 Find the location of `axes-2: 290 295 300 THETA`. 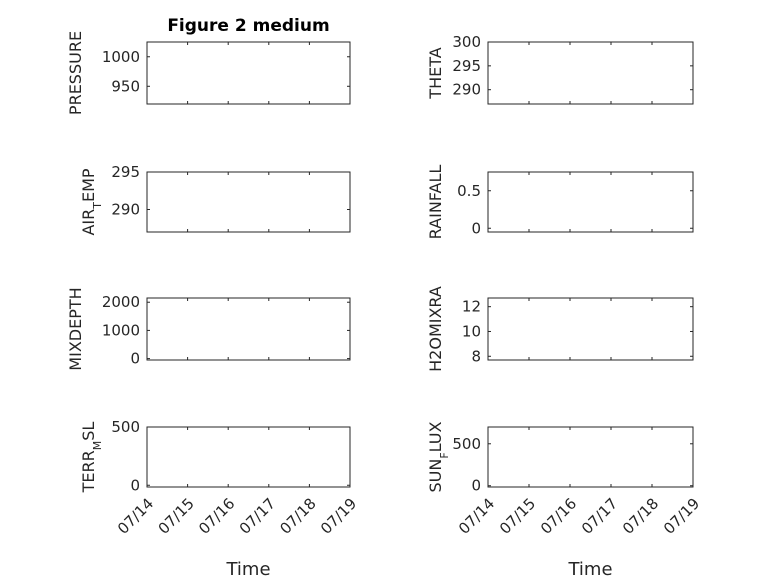

axes-2: 290 295 300 THETA is located at coordinates (560, 69).